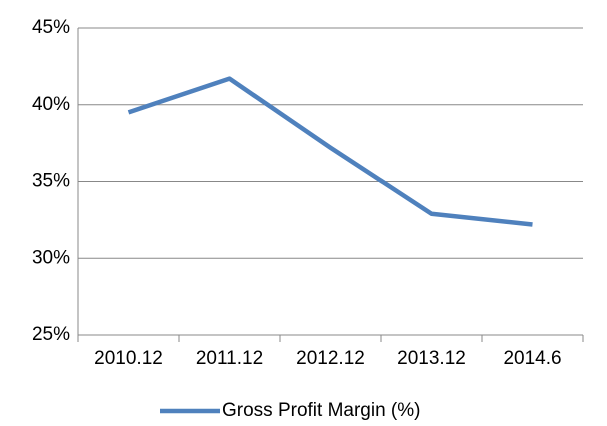 The image size is (607, 426). Describe the element at coordinates (51, 27) in the screenshot. I see `y-tick-label: 45%` at that location.